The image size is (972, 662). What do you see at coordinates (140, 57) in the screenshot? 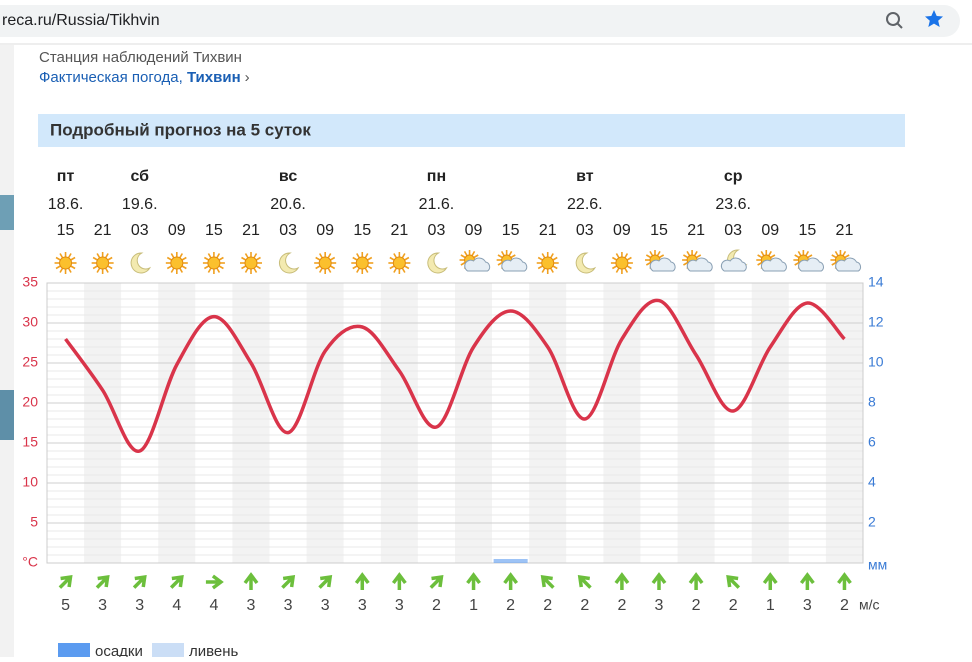
I see `station-title: Станция наблюдений Тихвин` at bounding box center [140, 57].